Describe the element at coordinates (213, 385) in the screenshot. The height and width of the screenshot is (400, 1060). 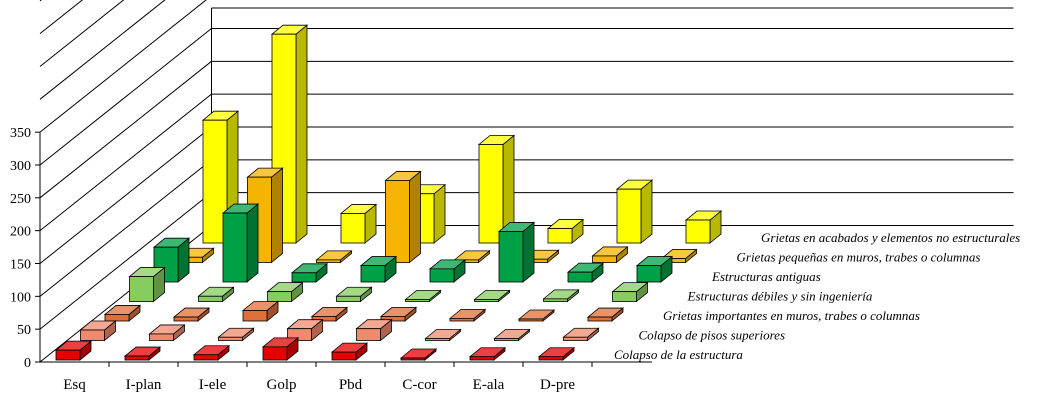
I see `category-label: I-ele` at that location.